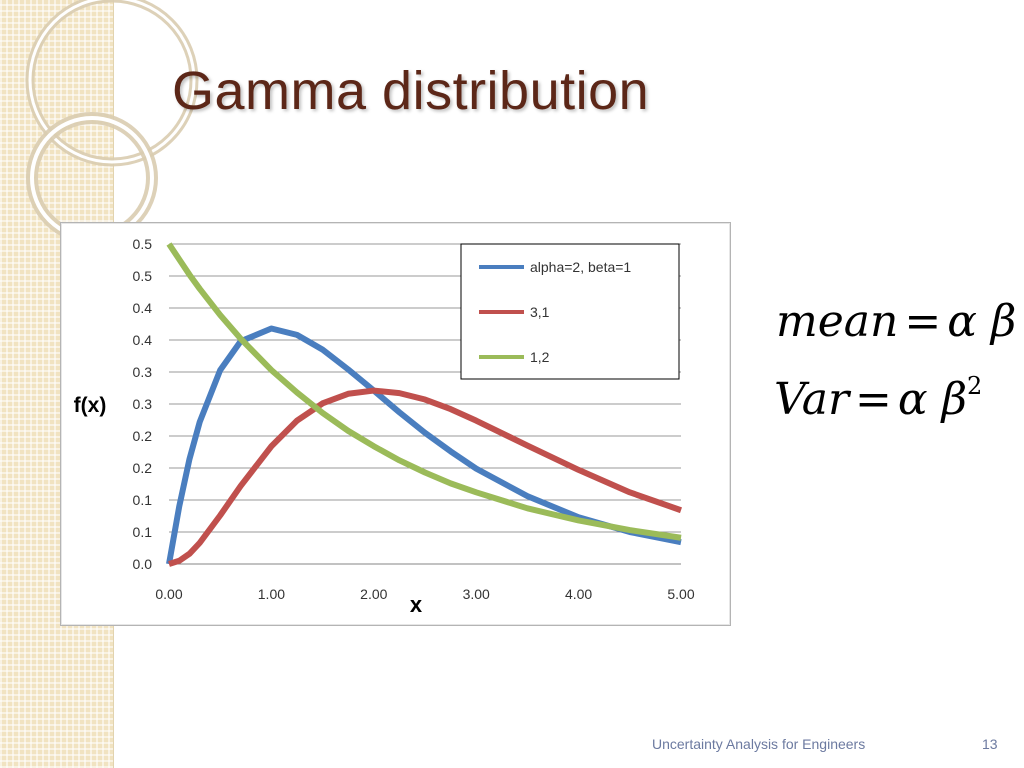 This screenshot has width=1024, height=768. I want to click on decorative-rings, so click(112, 122).